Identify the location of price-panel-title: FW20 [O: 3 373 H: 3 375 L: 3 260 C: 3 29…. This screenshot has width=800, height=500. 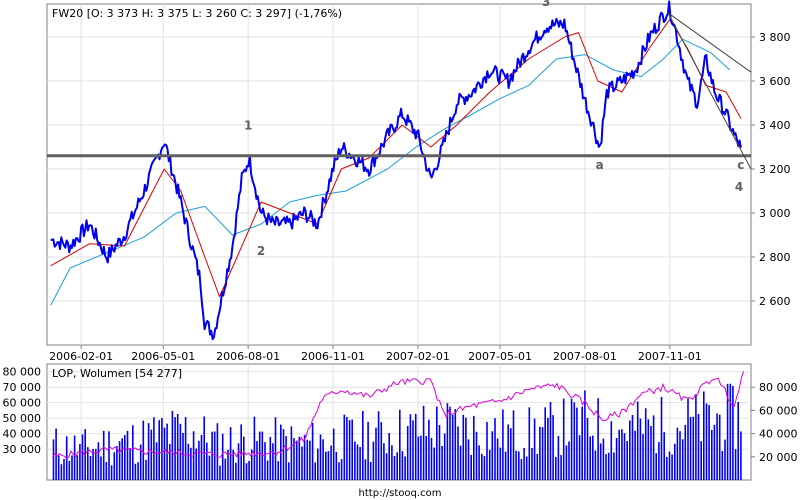
(197, 13).